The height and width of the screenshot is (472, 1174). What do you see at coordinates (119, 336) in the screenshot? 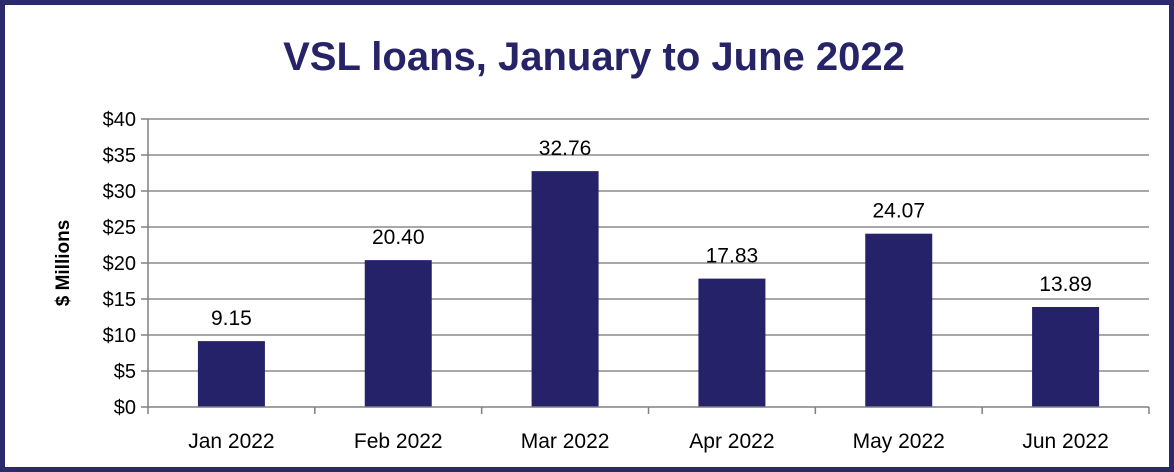
I see `y-tick-label: $10` at bounding box center [119, 336].